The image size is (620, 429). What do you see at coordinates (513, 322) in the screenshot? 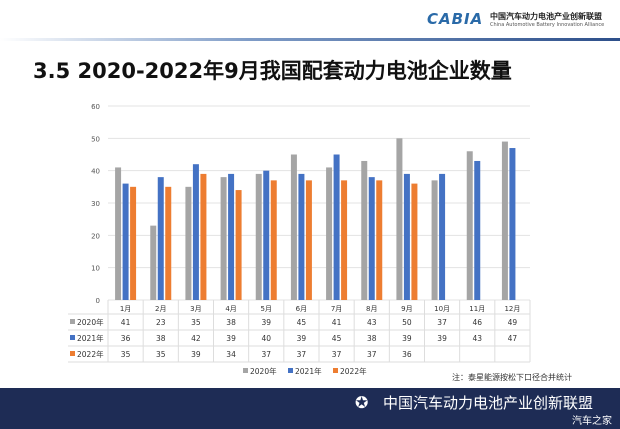
I see `table-cell: 49` at bounding box center [513, 322].